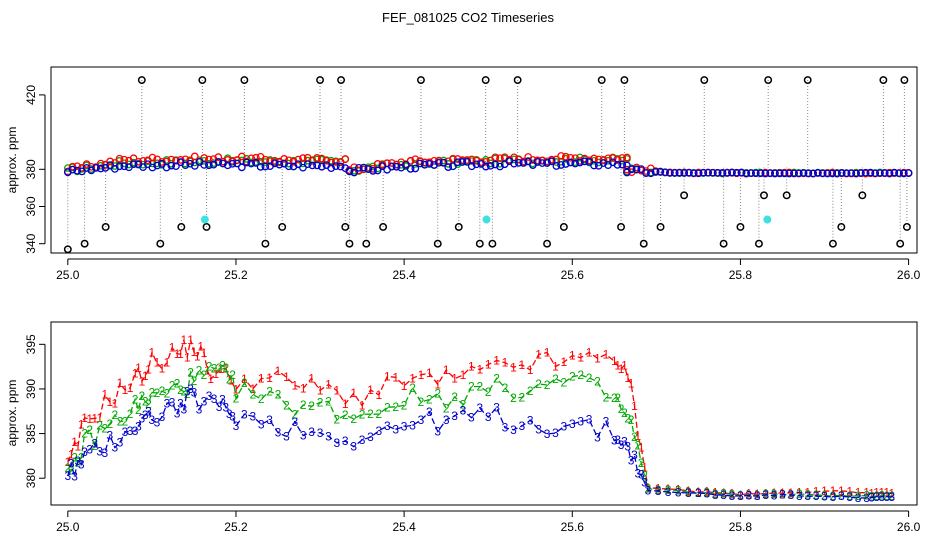  Describe the element at coordinates (31, 95) in the screenshot. I see `top-panel-y-tick-label: 420` at that location.